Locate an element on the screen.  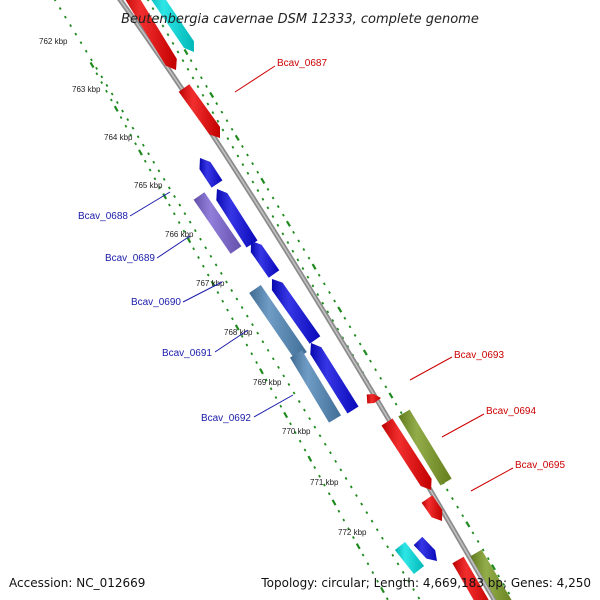
gene-label-bcav-0689: Bcav_0689 is located at coordinates (130, 258).